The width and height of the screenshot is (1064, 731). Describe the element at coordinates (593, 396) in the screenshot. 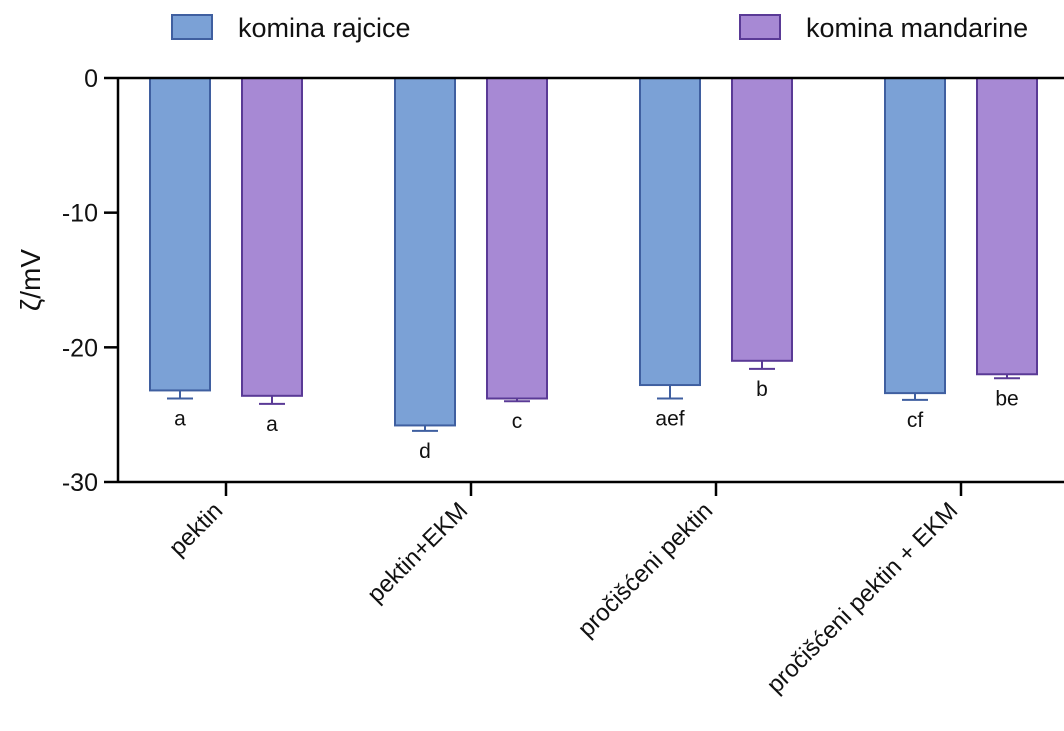

I see `error-bars-group` at that location.